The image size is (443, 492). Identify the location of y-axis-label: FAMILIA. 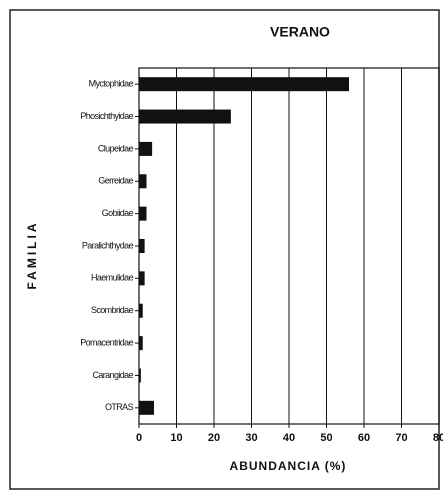
(32, 255).